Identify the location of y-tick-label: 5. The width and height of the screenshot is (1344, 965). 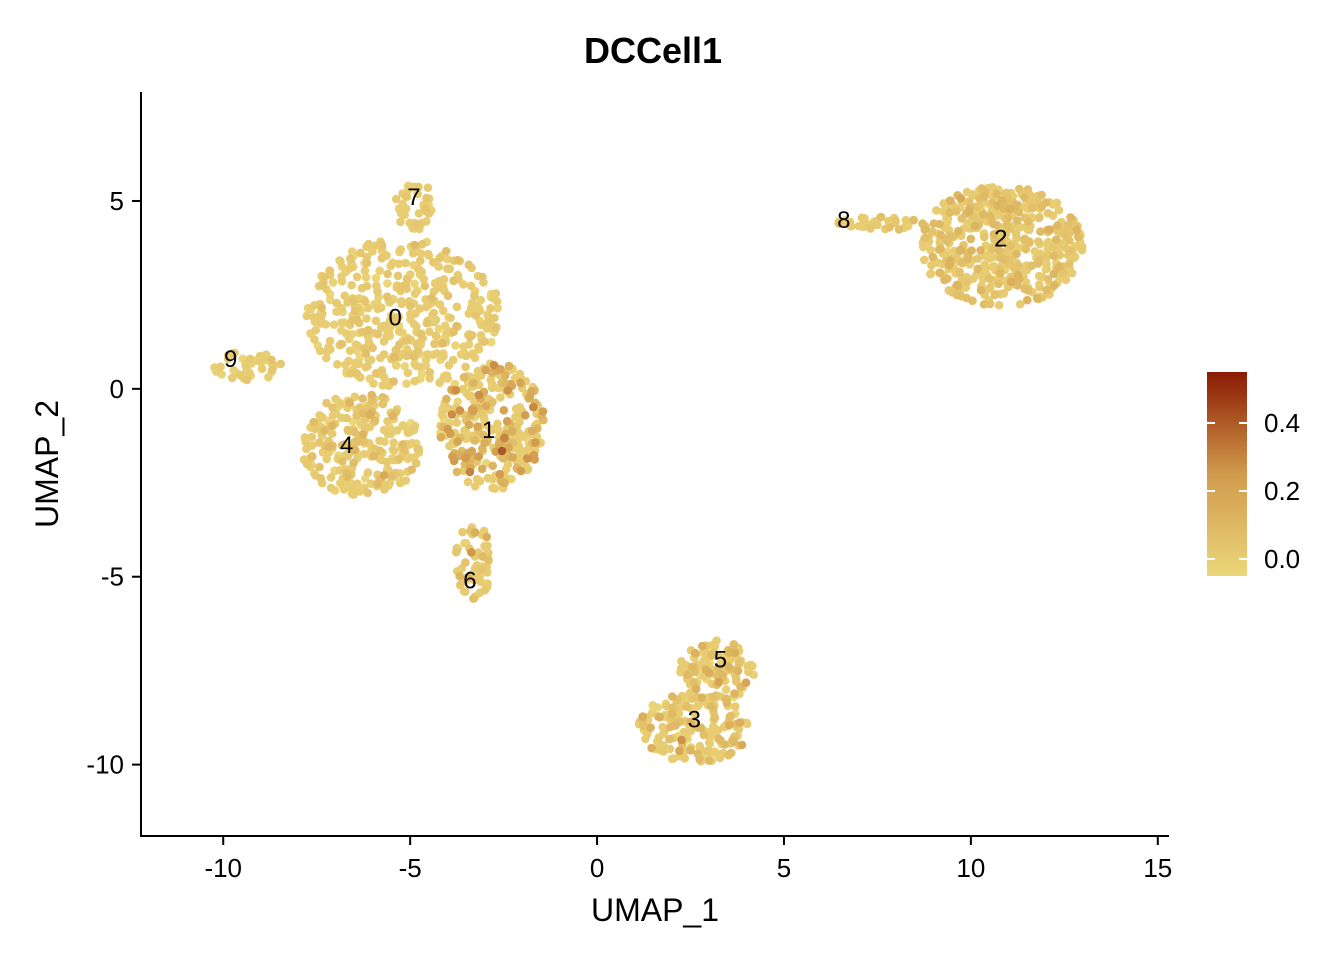
(117, 201).